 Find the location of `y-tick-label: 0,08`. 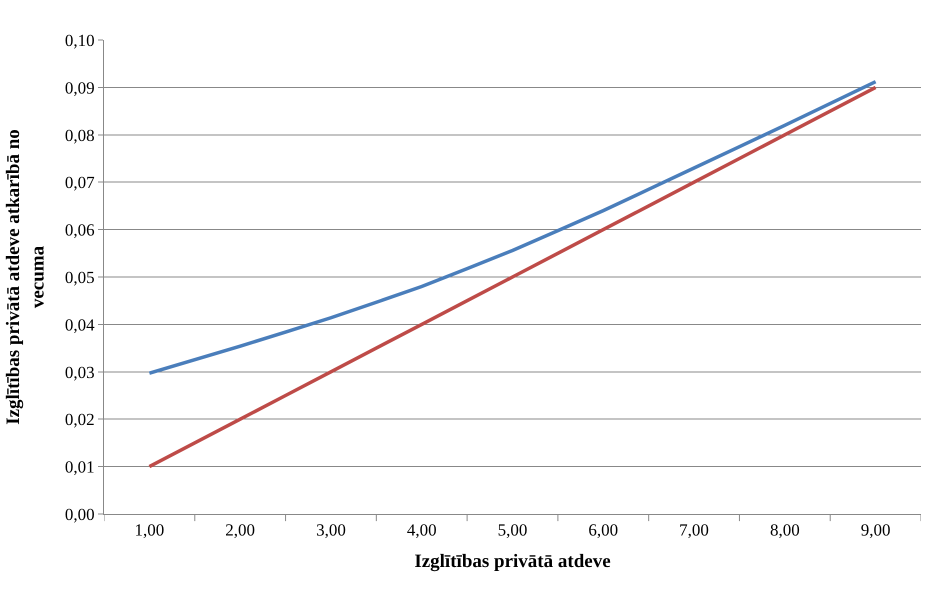

y-tick-label: 0,08 is located at coordinates (79, 135).